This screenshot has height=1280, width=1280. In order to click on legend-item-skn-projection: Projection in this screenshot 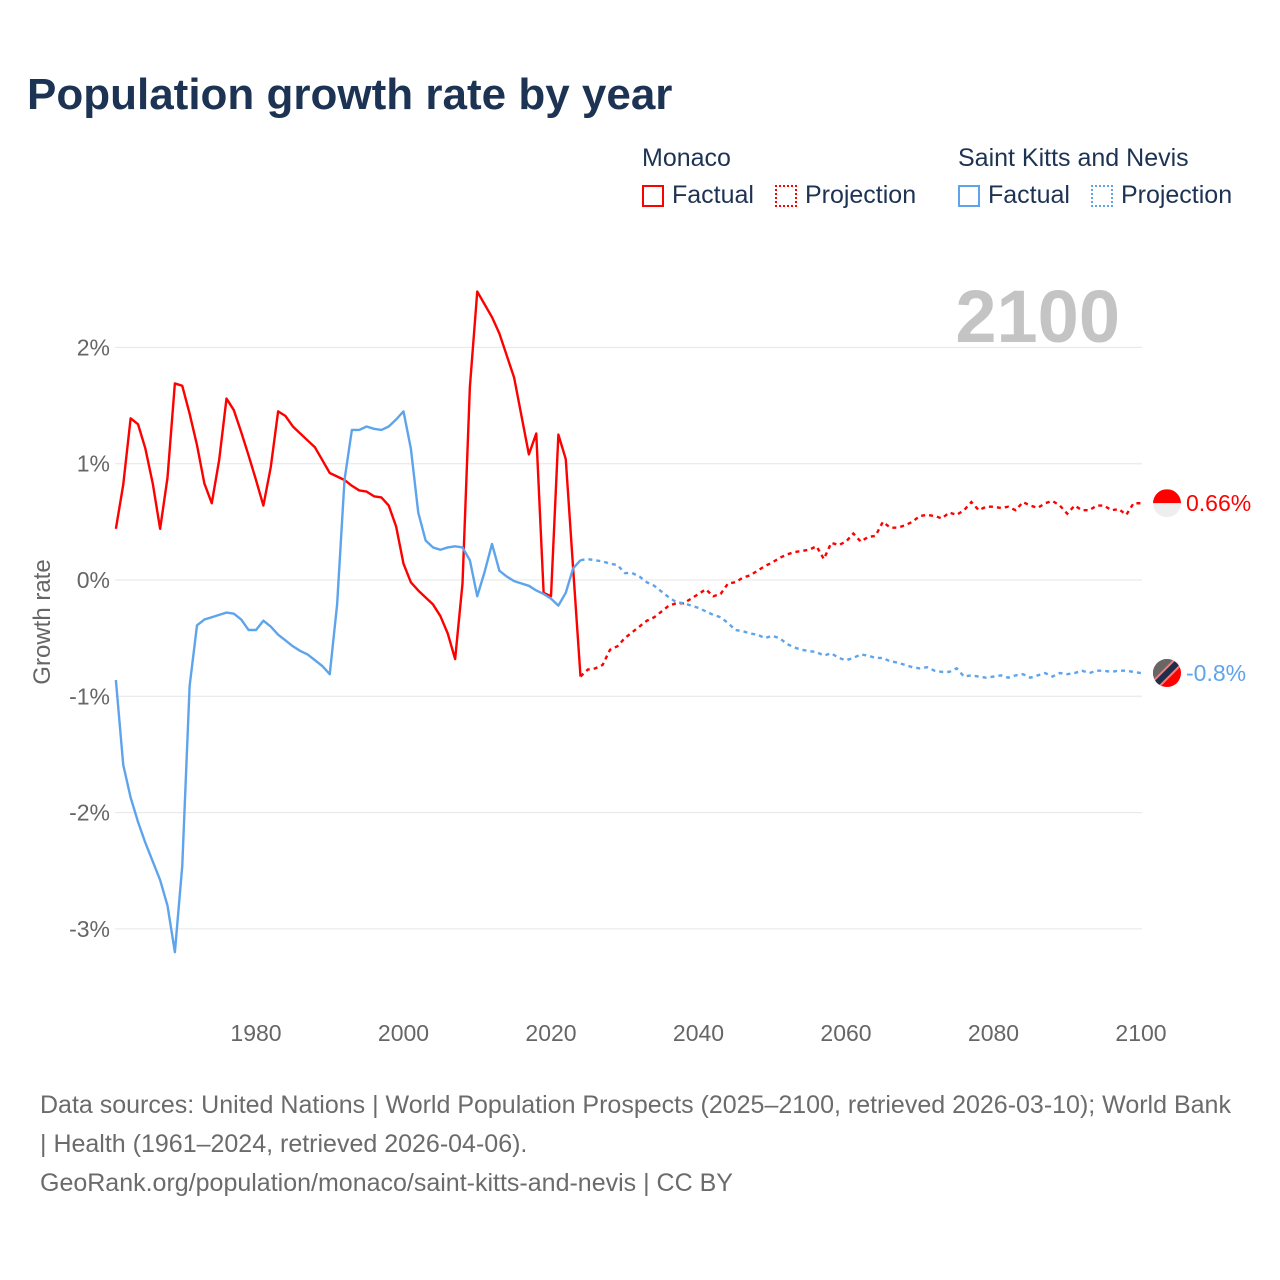, I will do `click(1161, 195)`.